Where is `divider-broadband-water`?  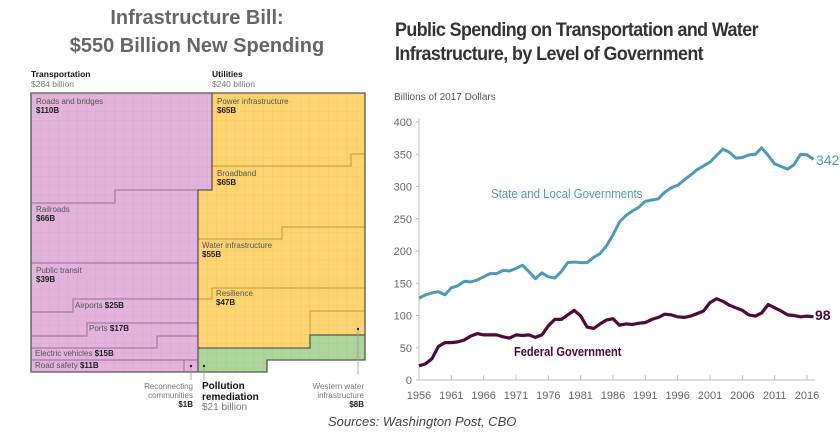 divider-broadband-water is located at coordinates (281, 233).